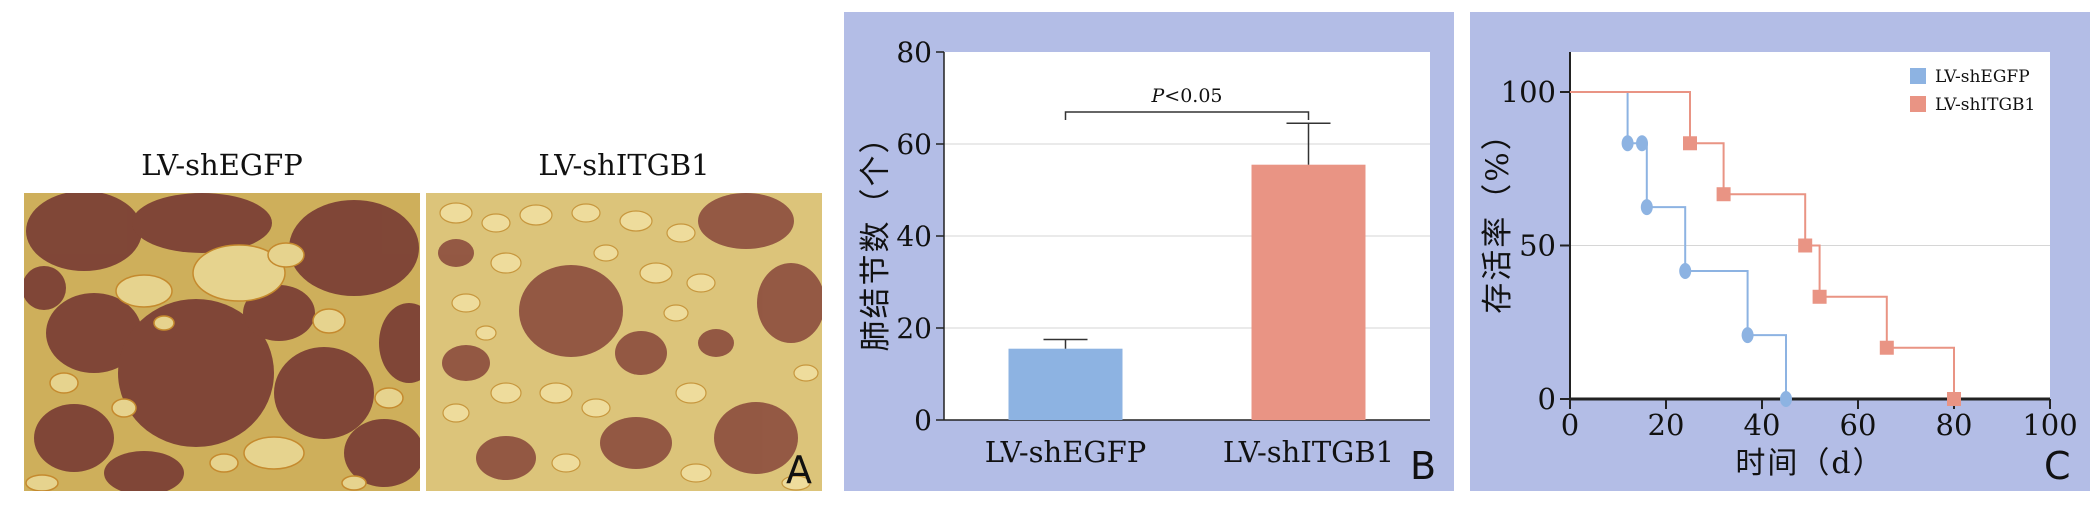 This screenshot has width=2090, height=508. Describe the element at coordinates (914, 328) in the screenshot. I see `bar-y-tick-label: 20` at that location.